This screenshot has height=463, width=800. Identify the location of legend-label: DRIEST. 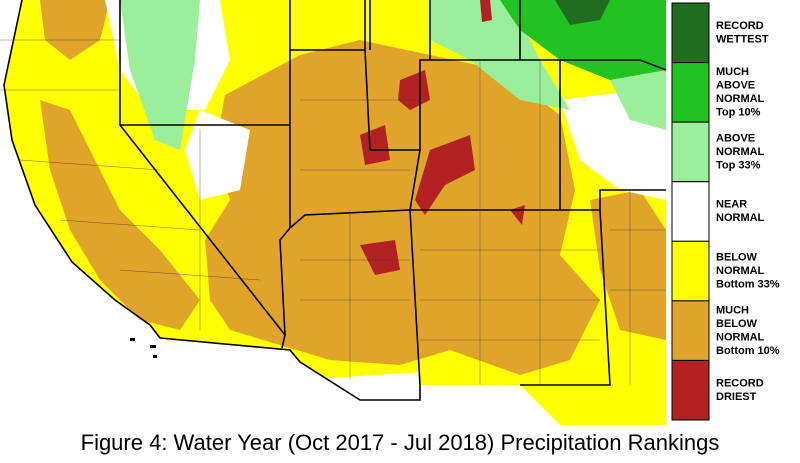
(736, 397).